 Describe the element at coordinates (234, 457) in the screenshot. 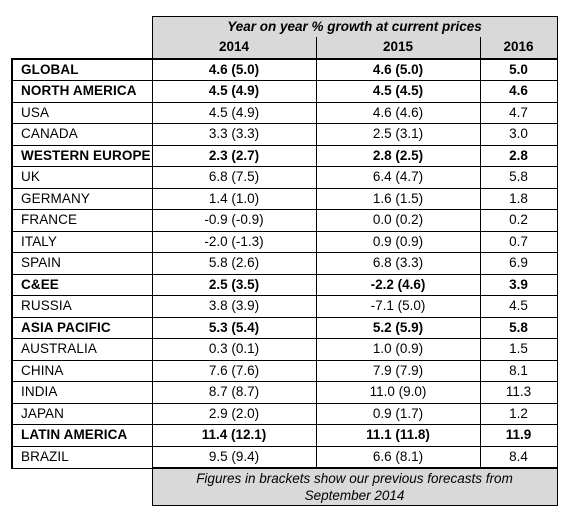

I see `value-2014-cell: 9.5 (9.4)` at that location.